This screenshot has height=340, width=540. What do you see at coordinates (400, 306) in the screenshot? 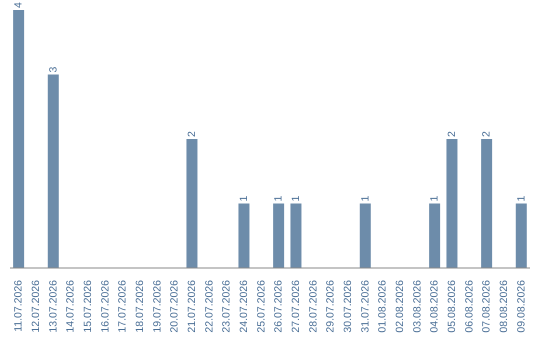
I see `x-tick-label: 02.08.2026` at bounding box center [400, 306].